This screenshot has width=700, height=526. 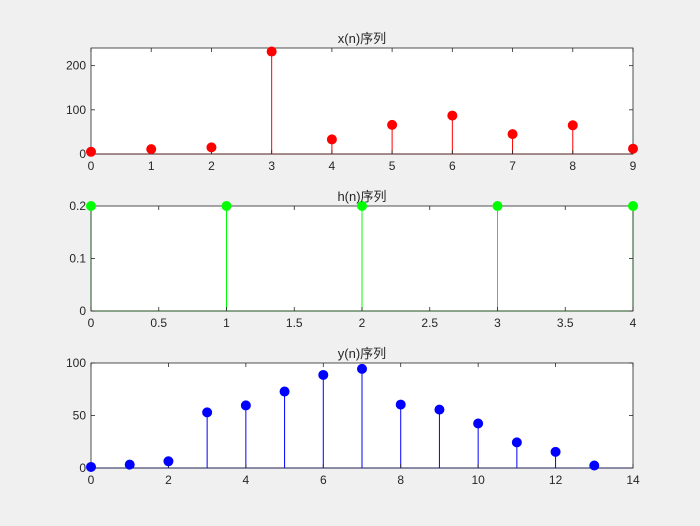 What do you see at coordinates (158, 323) in the screenshot?
I see `x-tick-label: 0.5` at bounding box center [158, 323].